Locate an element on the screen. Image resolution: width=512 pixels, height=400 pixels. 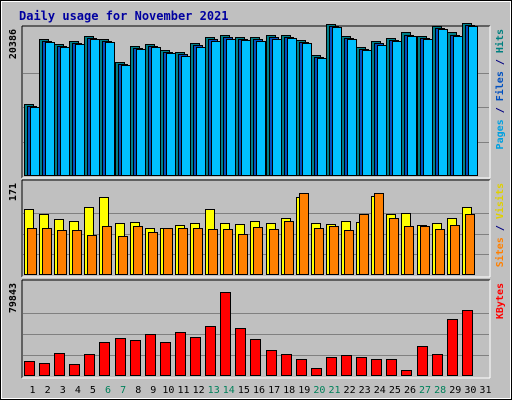
x-tick-label-day-20: 20 is located at coordinates (319, 390).